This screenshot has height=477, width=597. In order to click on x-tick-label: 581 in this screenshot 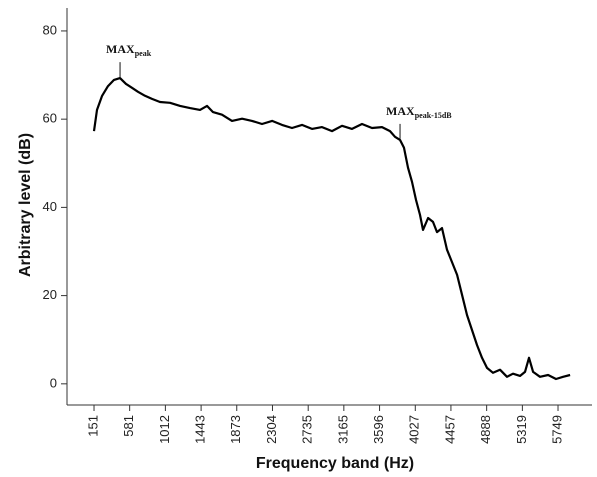, I will do `click(128, 426)`.